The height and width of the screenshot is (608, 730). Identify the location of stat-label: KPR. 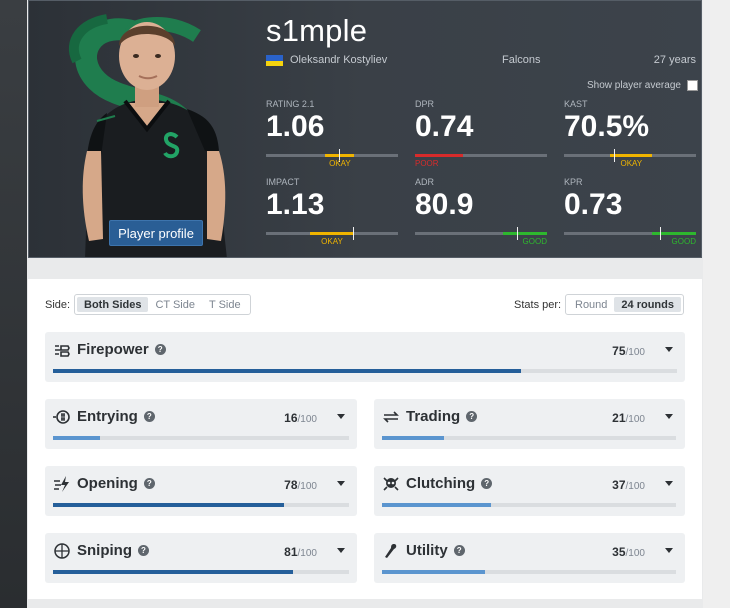
(573, 182).